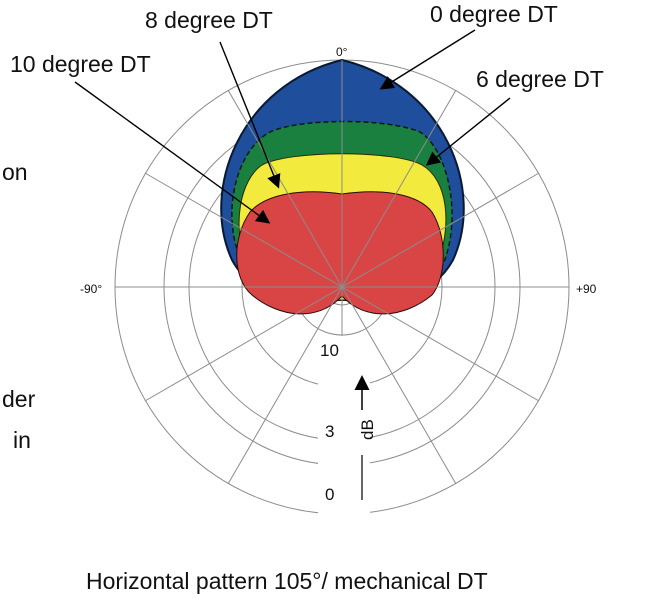 This screenshot has height=605, width=654. Describe the element at coordinates (340, 253) in the screenshot. I see `lobe-10-degree-dt` at that location.